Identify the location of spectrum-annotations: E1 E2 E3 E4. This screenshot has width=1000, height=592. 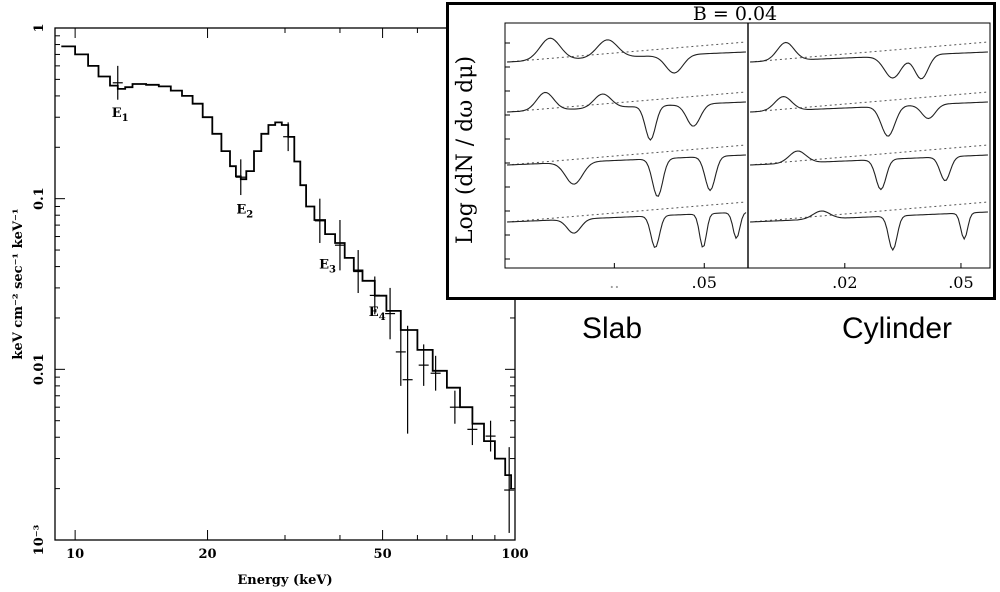
(249, 214).